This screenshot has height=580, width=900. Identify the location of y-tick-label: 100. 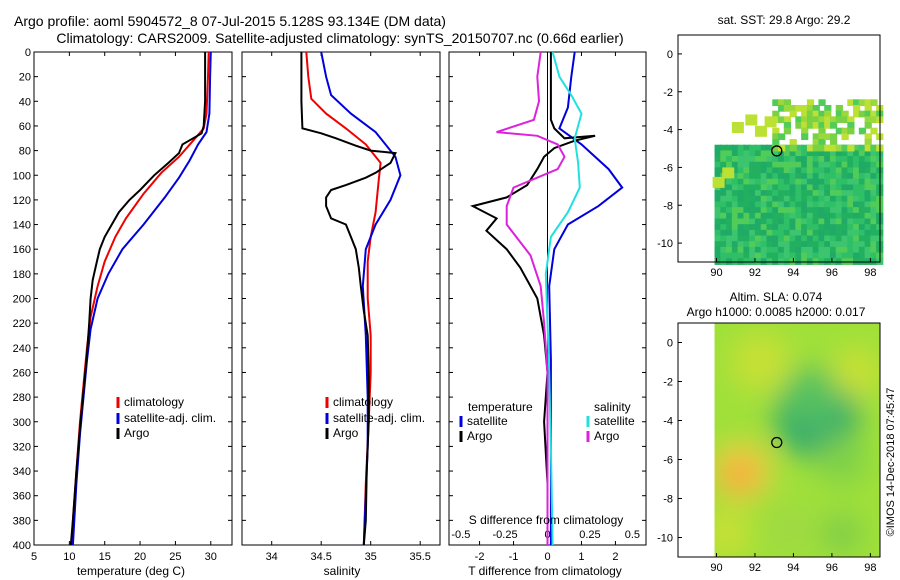
(22, 176).